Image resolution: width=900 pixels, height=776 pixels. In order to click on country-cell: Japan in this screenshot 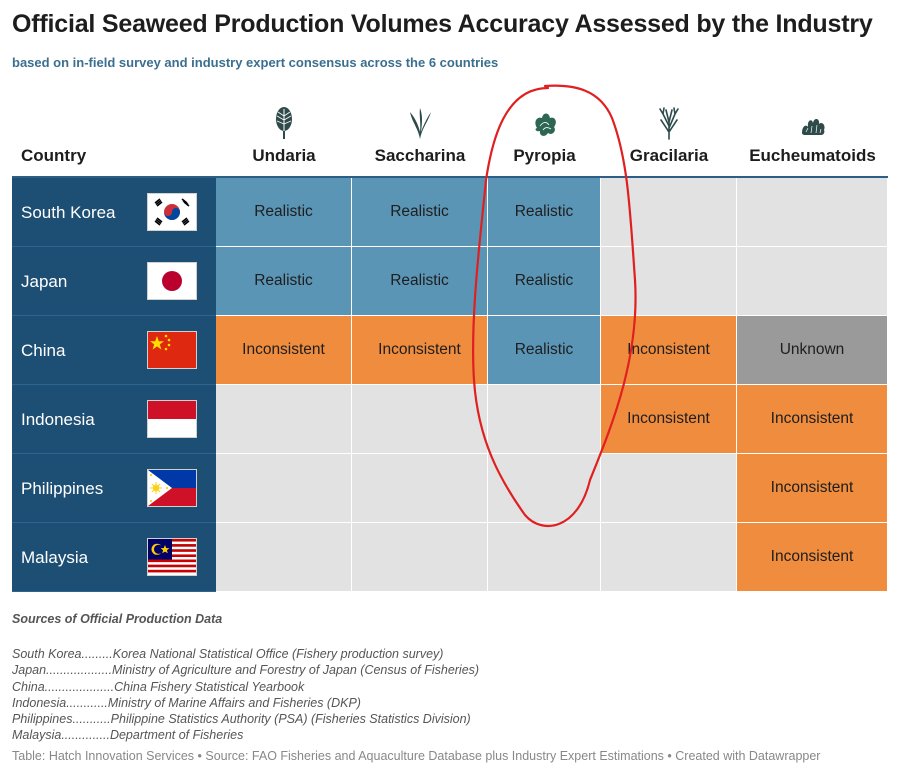, I will do `click(114, 281)`.